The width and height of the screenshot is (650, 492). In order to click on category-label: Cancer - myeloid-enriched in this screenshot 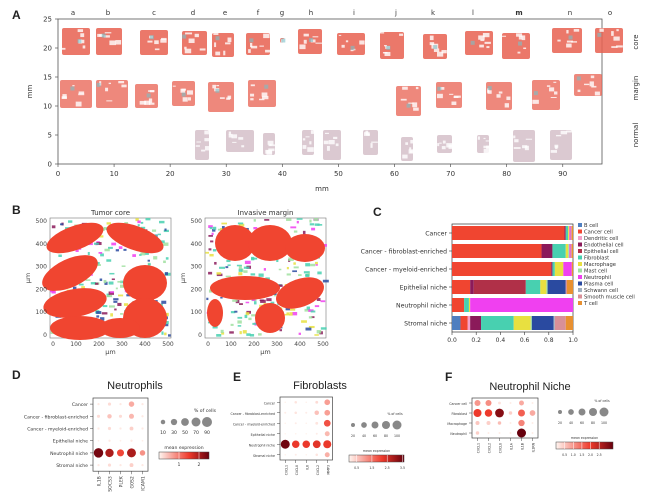, I will do `click(406, 270)`.